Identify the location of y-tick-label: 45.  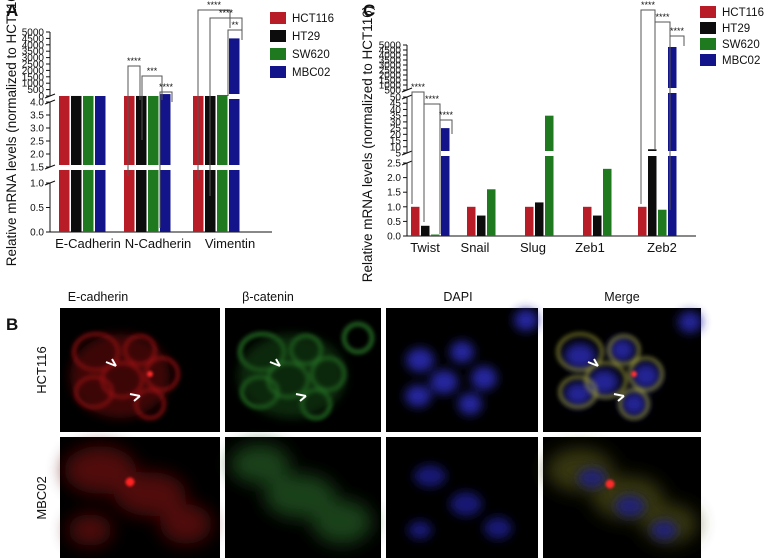
(396, 104).